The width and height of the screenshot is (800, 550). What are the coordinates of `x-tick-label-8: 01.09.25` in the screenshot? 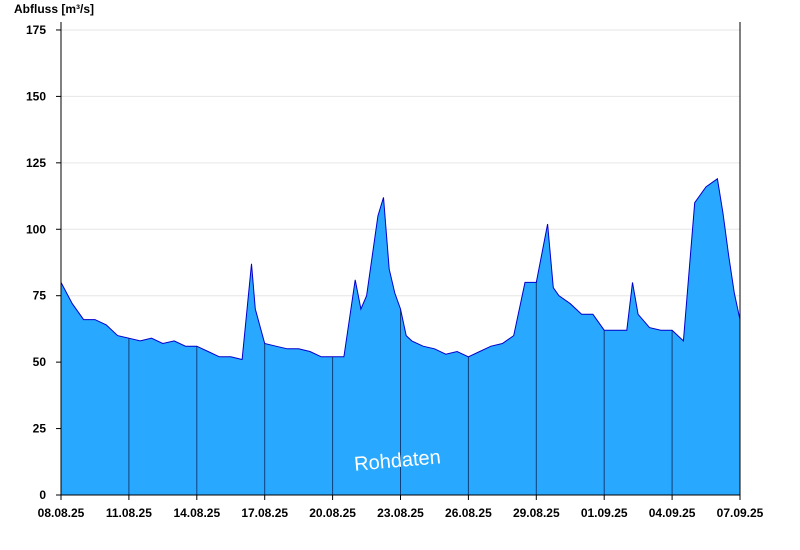 It's located at (604, 513).